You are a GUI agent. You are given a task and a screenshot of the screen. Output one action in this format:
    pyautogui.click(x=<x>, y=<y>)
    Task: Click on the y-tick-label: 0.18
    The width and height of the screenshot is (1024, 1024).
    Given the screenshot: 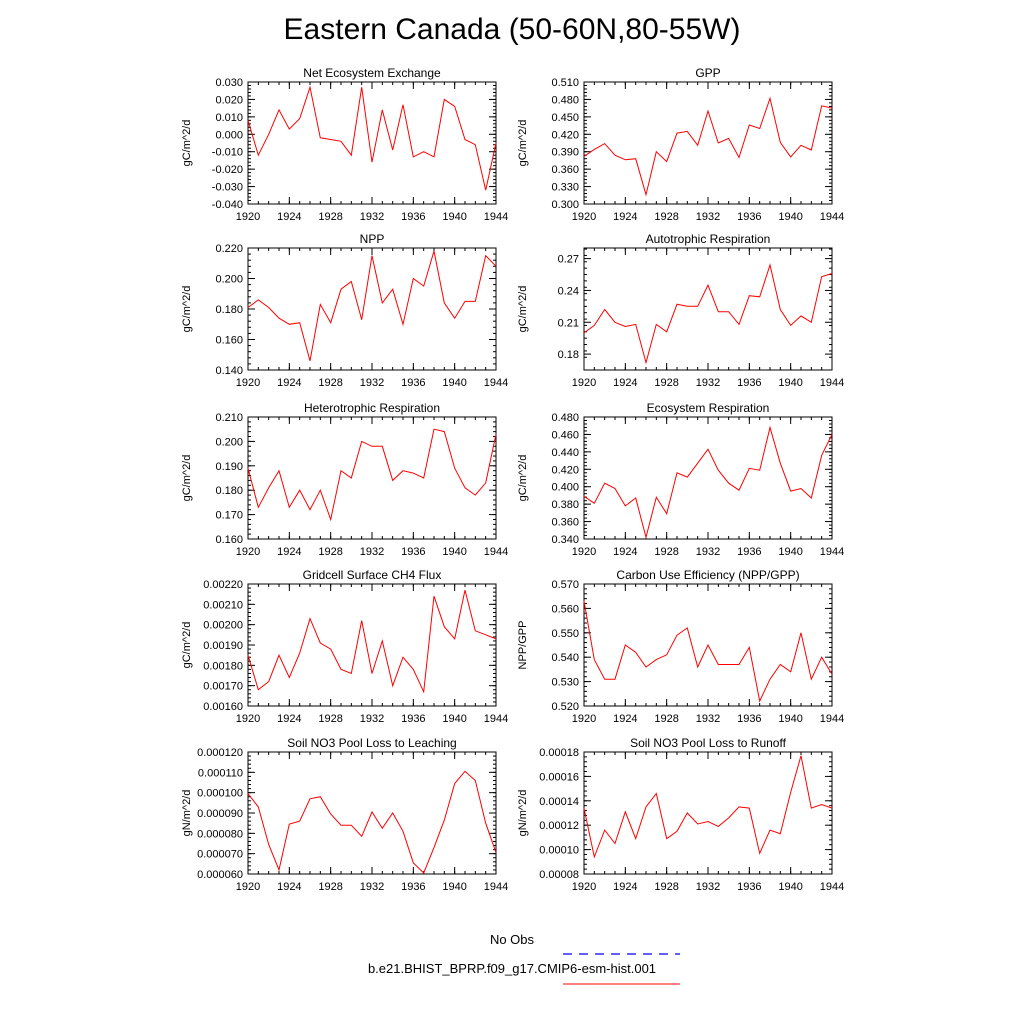 What is the action you would take?
    pyautogui.click(x=568, y=355)
    